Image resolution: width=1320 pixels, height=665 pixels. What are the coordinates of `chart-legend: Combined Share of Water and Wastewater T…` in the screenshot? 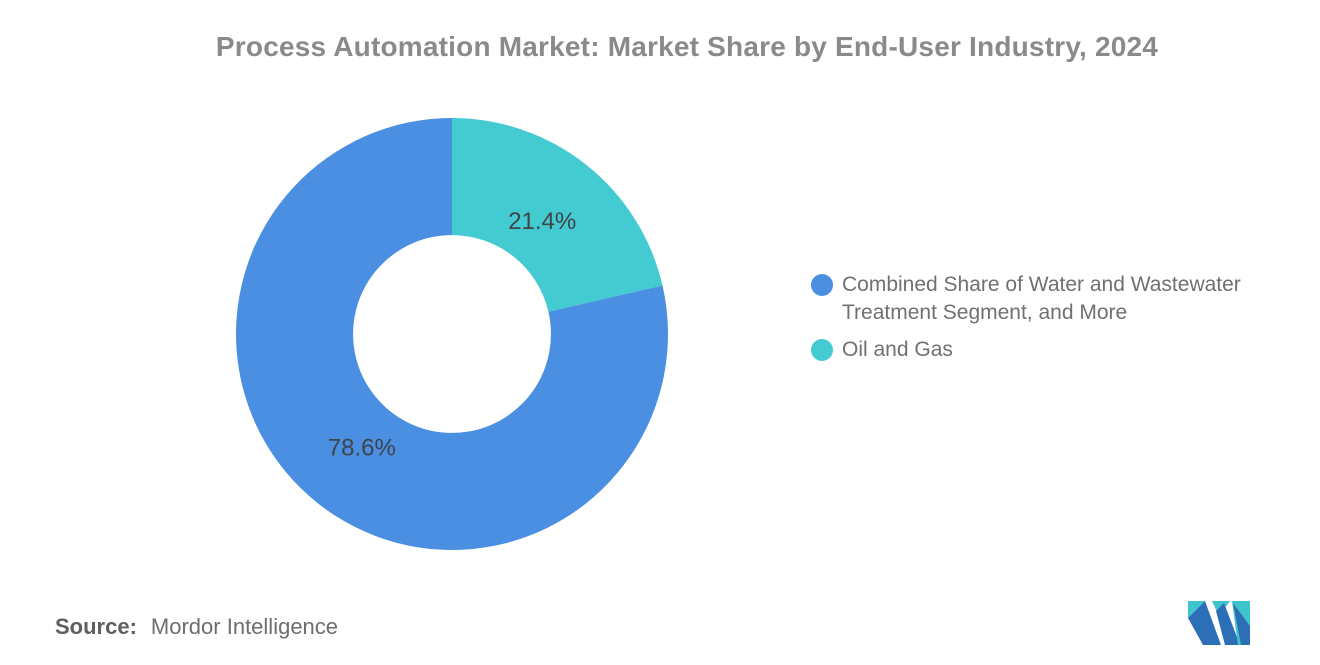 It's located at (1046, 317).